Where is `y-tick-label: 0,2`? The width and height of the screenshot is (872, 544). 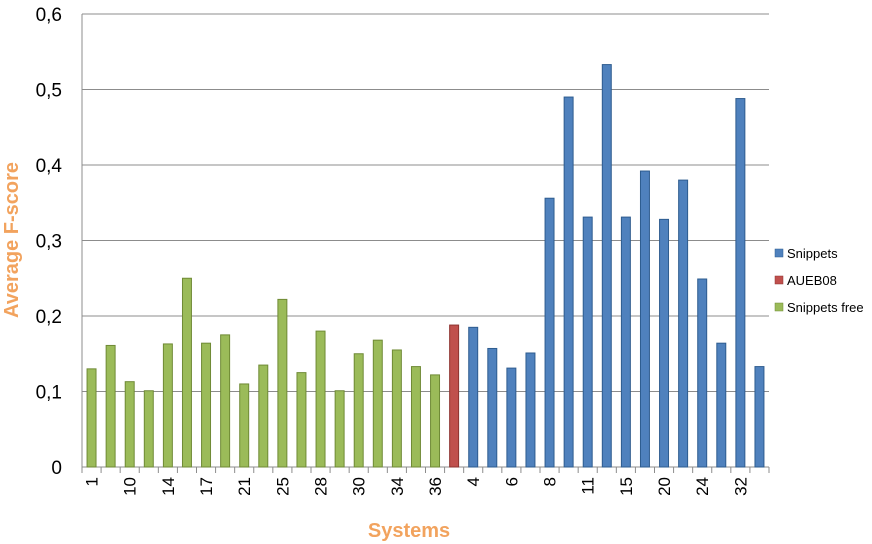
y-tick-label: 0,2 is located at coordinates (49, 317).